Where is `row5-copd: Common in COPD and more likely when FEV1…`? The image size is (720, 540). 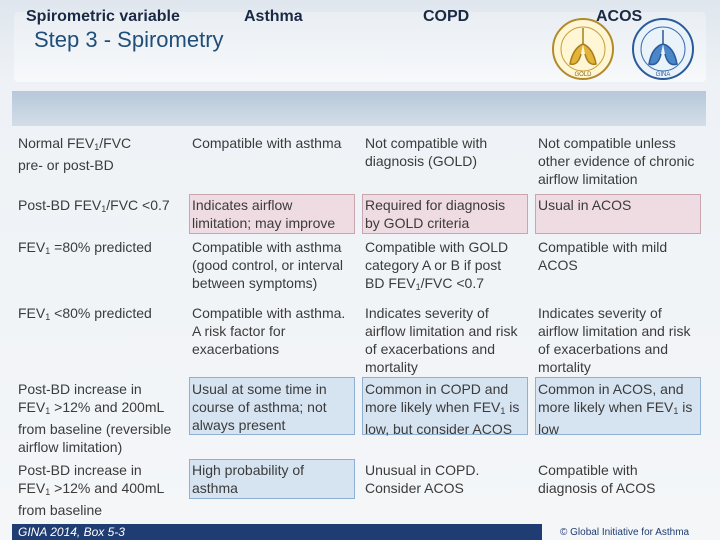
row5-copd: Common in COPD and more likely when FEV1… is located at coordinates (442, 409).